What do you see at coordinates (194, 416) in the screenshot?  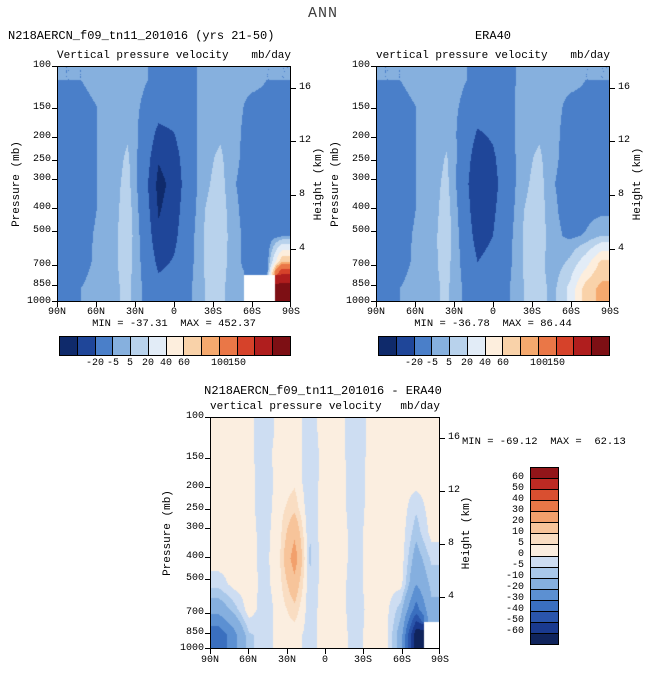 I see `pressure-tick-label: 100` at bounding box center [194, 416].